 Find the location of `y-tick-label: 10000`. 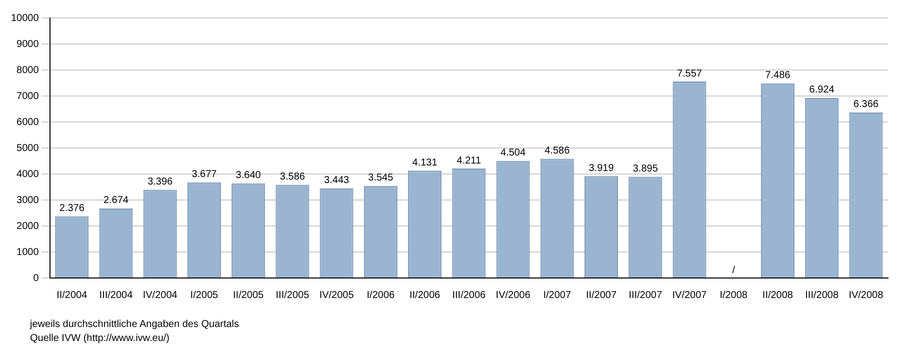

y-tick-label: 10000 is located at coordinates (25, 18).